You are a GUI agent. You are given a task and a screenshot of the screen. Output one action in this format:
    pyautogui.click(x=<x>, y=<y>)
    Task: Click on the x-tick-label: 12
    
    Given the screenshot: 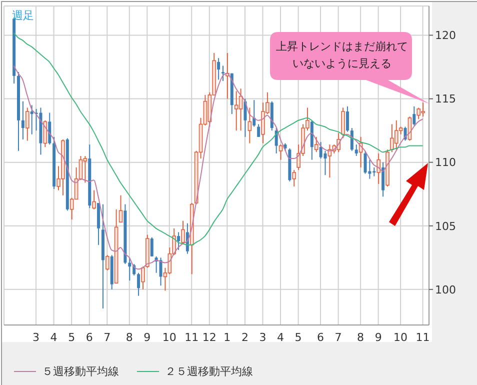 What is the action you would take?
    pyautogui.click(x=209, y=337)
    